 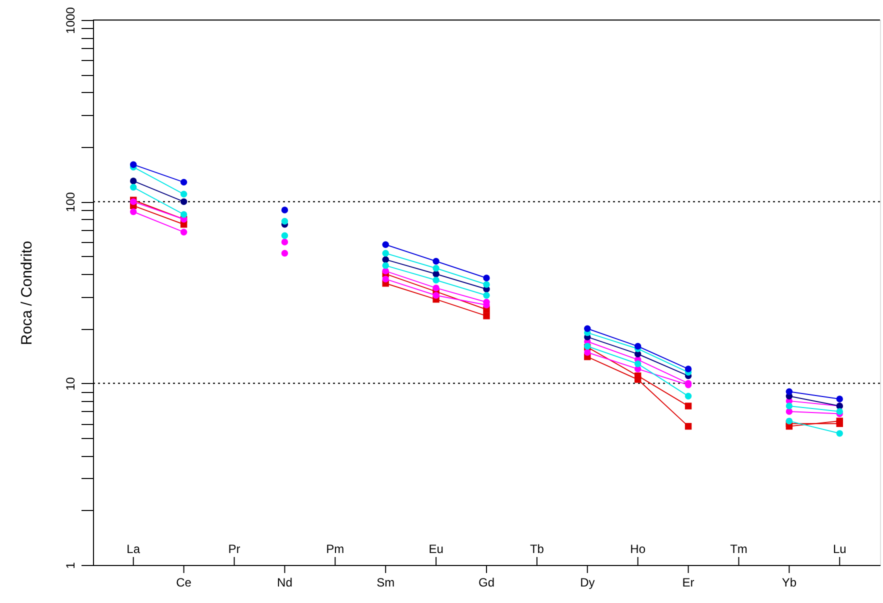 What do you see at coordinates (638, 549) in the screenshot?
I see `x-tick-label: Ho` at bounding box center [638, 549].